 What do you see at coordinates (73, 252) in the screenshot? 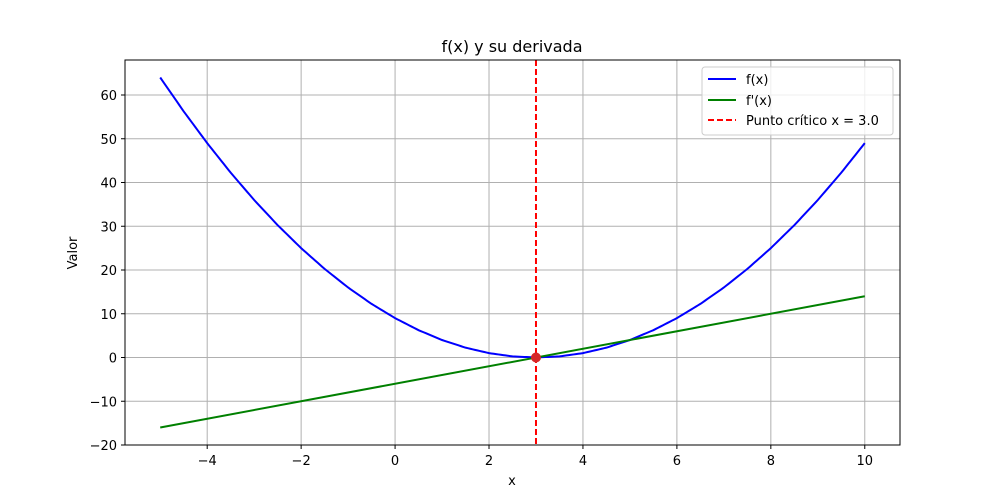
I see `y-axis-label: Valor` at bounding box center [73, 252].